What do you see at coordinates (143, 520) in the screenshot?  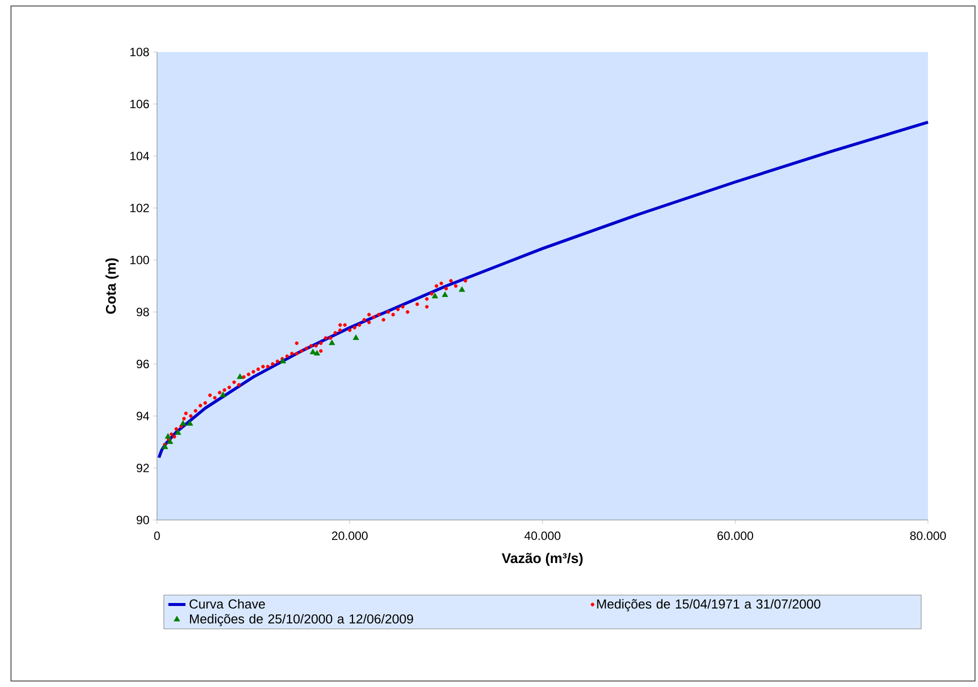 I see `y-tick-label: 90` at bounding box center [143, 520].